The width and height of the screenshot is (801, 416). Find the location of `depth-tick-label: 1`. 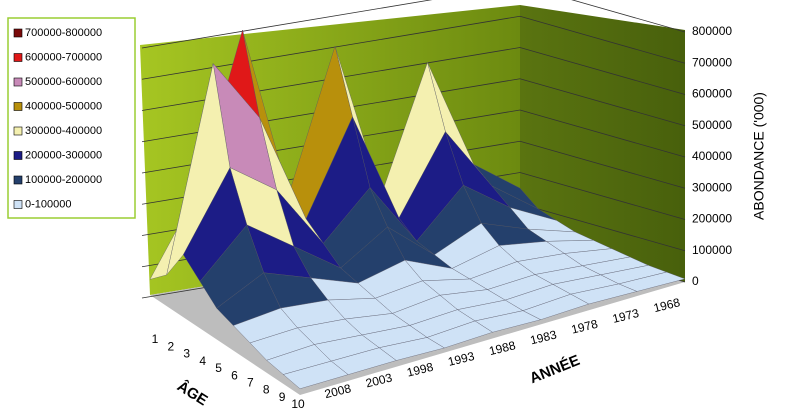

depth-tick-label: 1 is located at coordinates (155, 339).